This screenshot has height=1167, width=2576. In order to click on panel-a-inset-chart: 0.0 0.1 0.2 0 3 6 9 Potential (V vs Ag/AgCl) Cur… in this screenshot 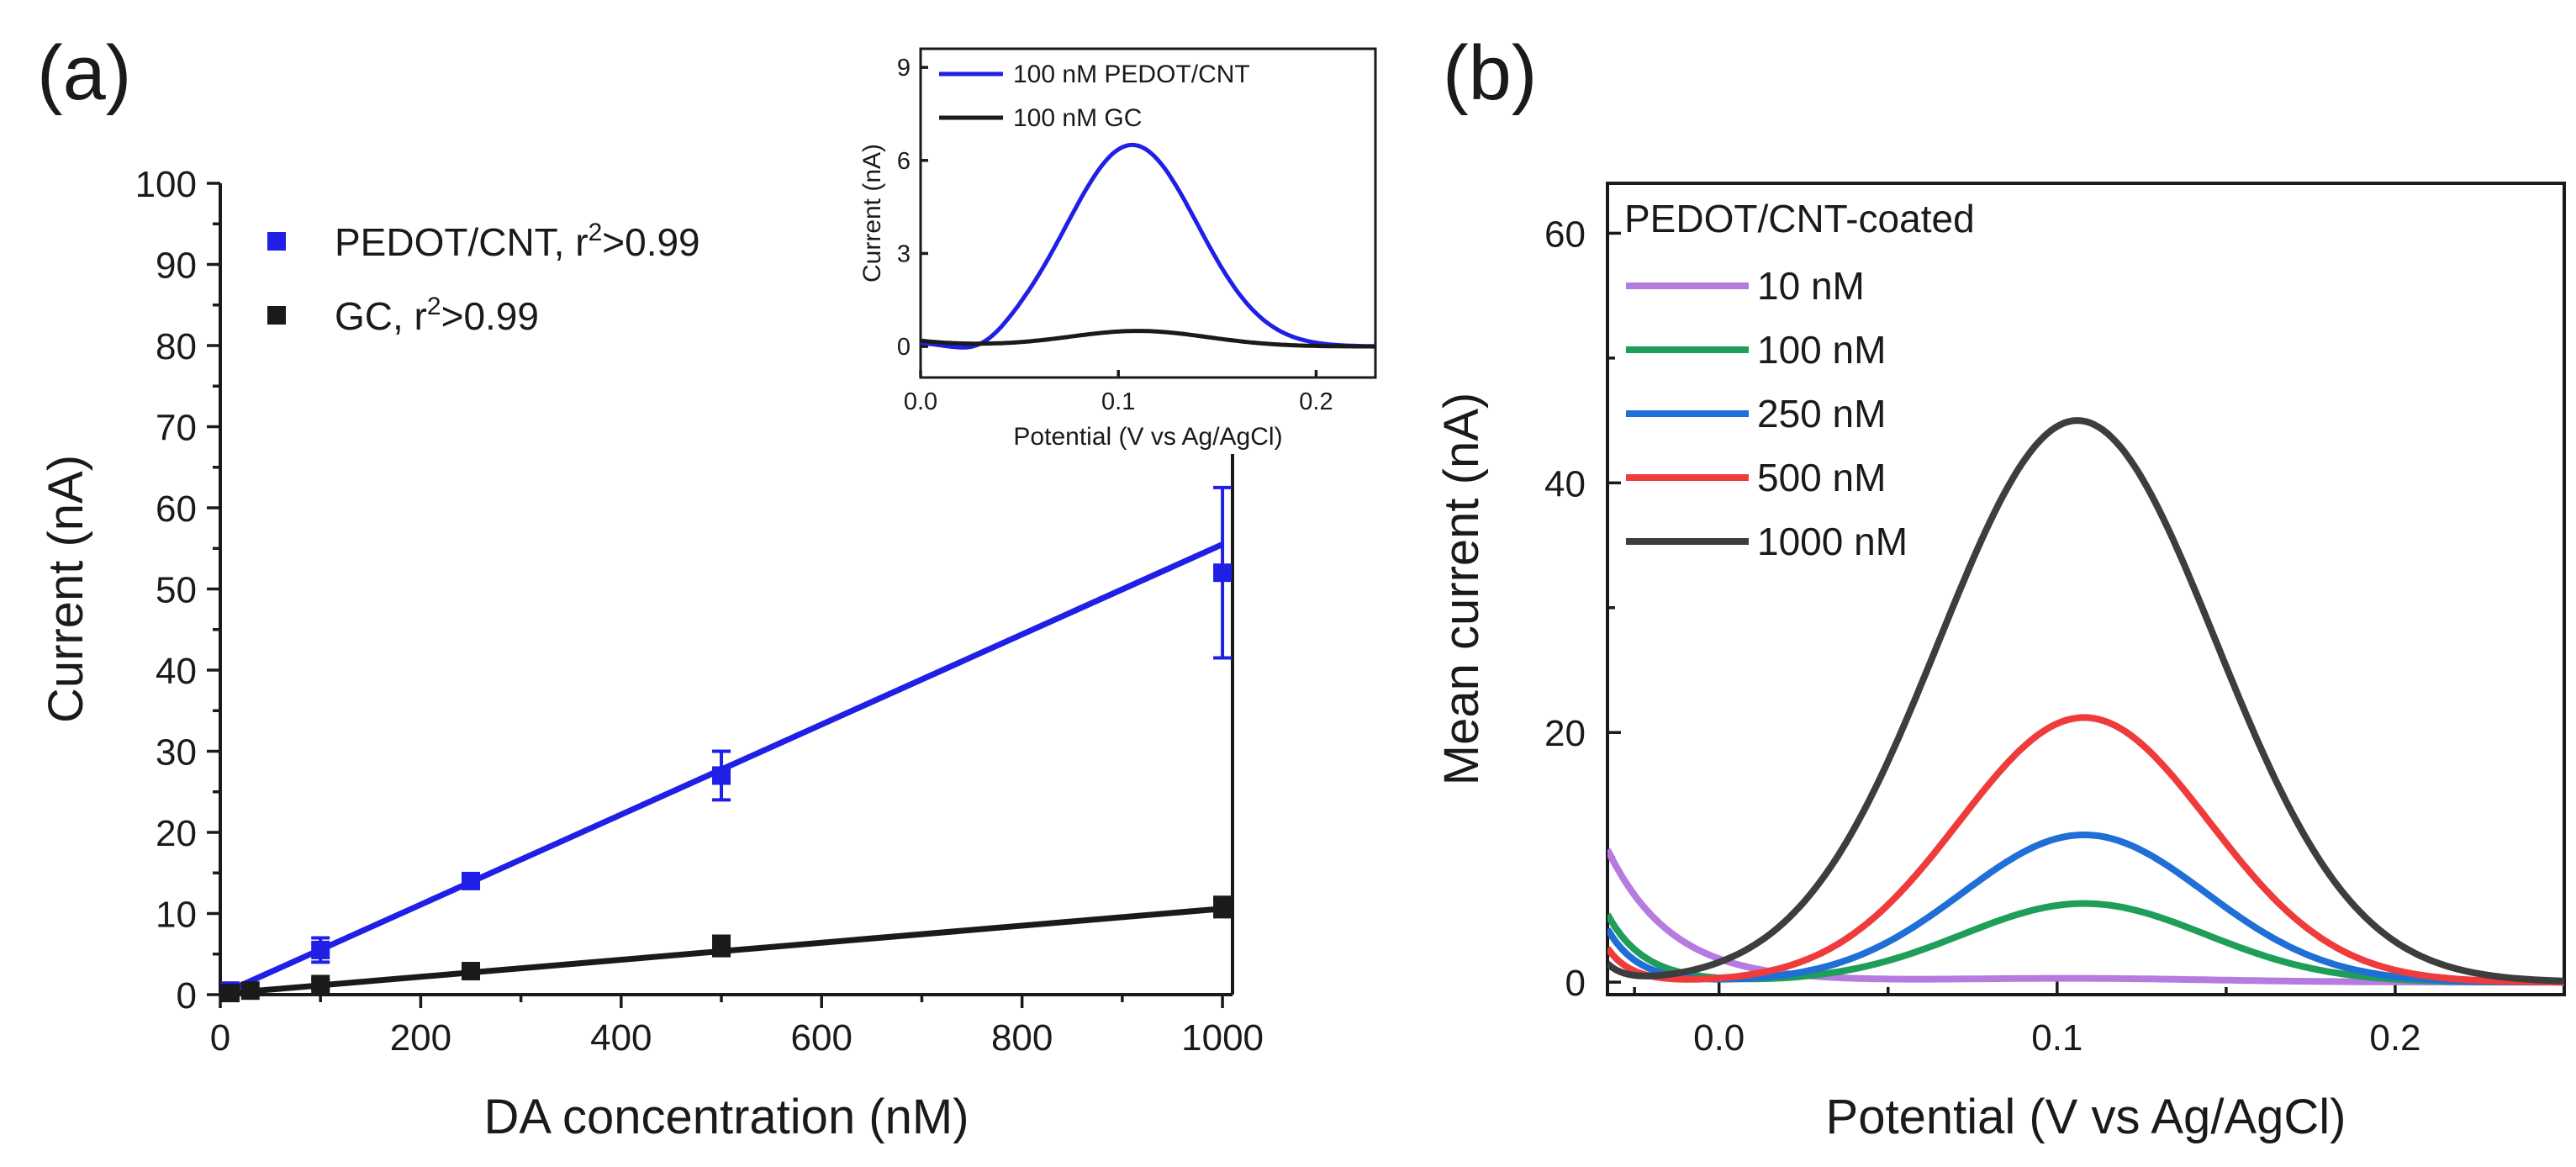, I will do `click(1117, 249)`.